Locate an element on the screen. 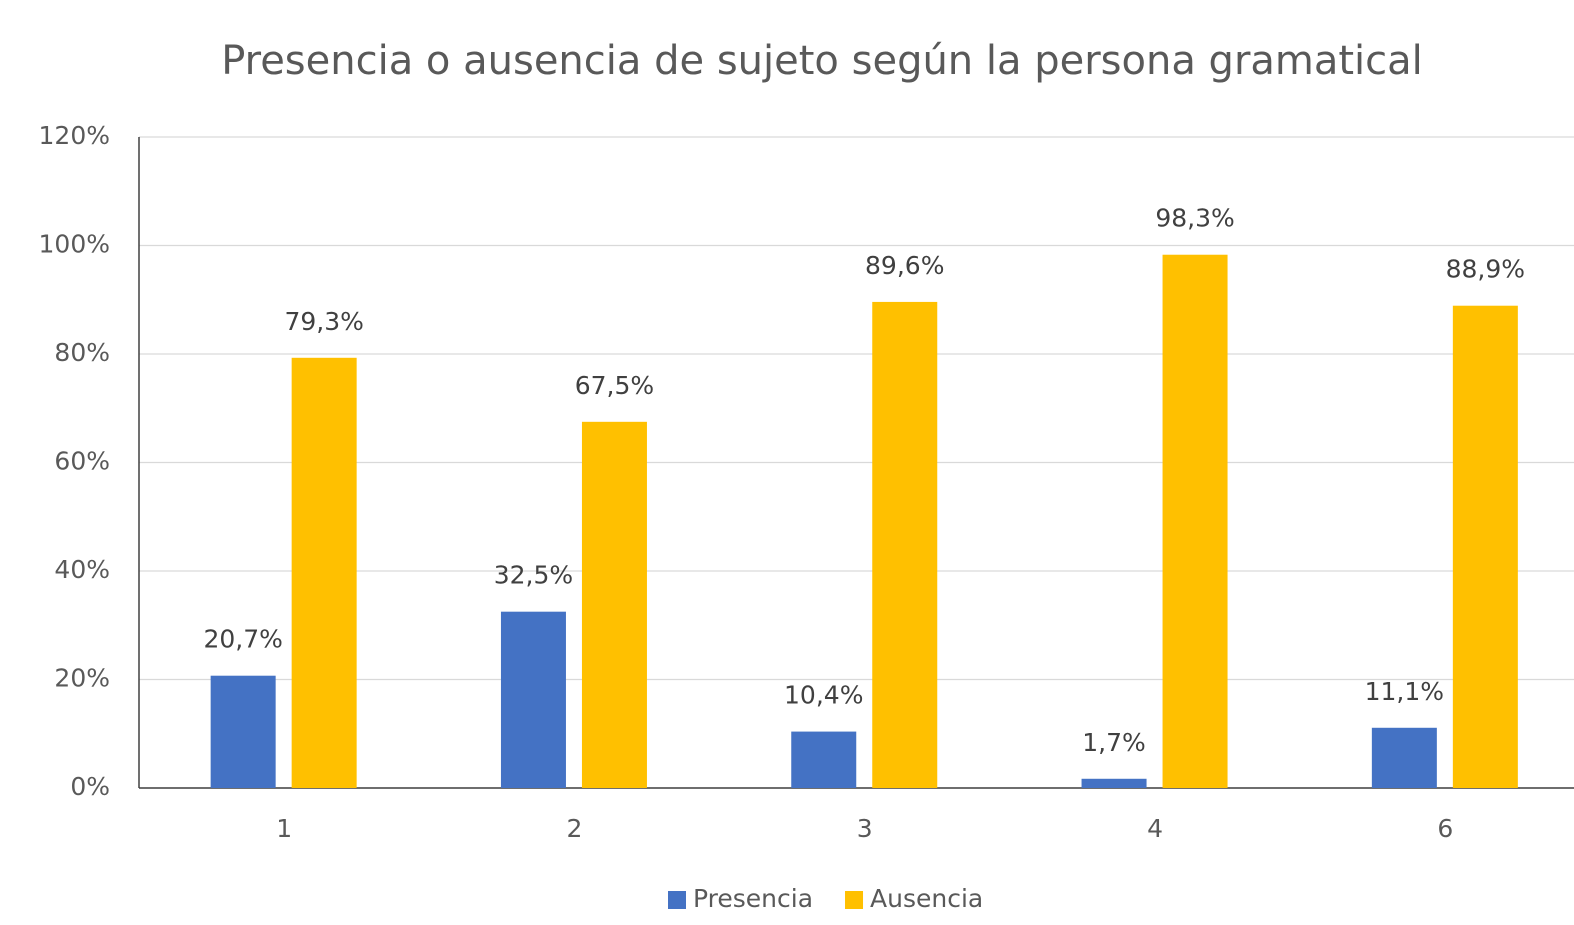 Image resolution: width=1574 pixels, height=925 pixels. data-label: 98,3% is located at coordinates (1194, 218).